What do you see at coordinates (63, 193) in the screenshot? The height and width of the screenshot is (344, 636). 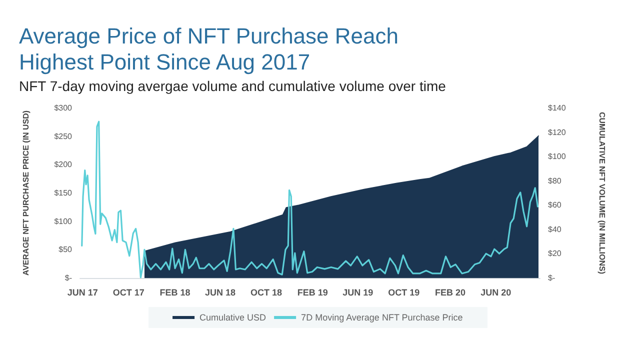 I see `y-tick-label: $150` at bounding box center [63, 193].